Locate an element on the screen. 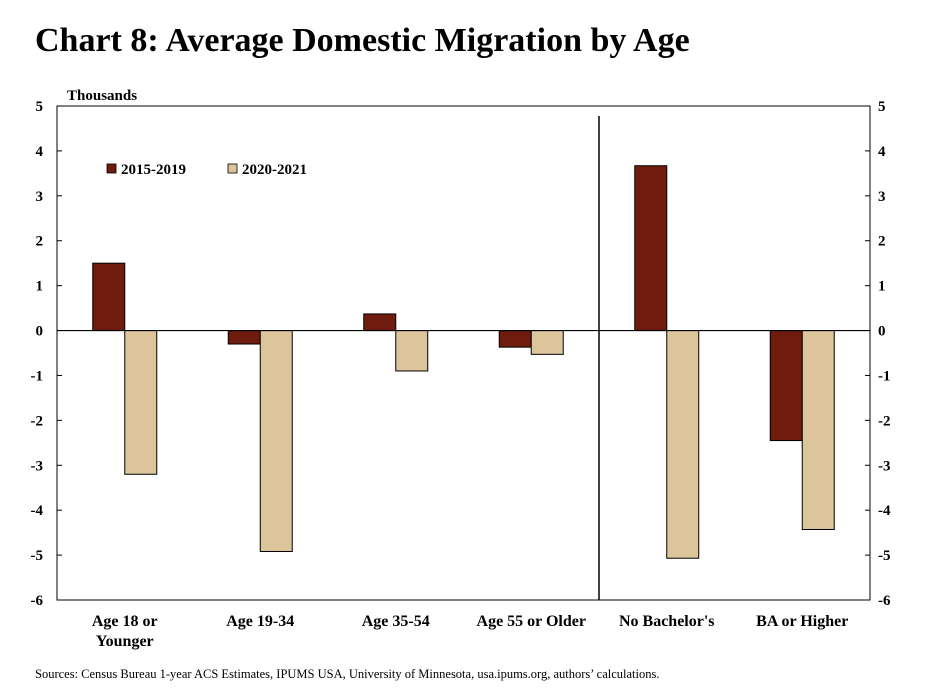  y-tick-label-left: 5 is located at coordinates (40, 107).